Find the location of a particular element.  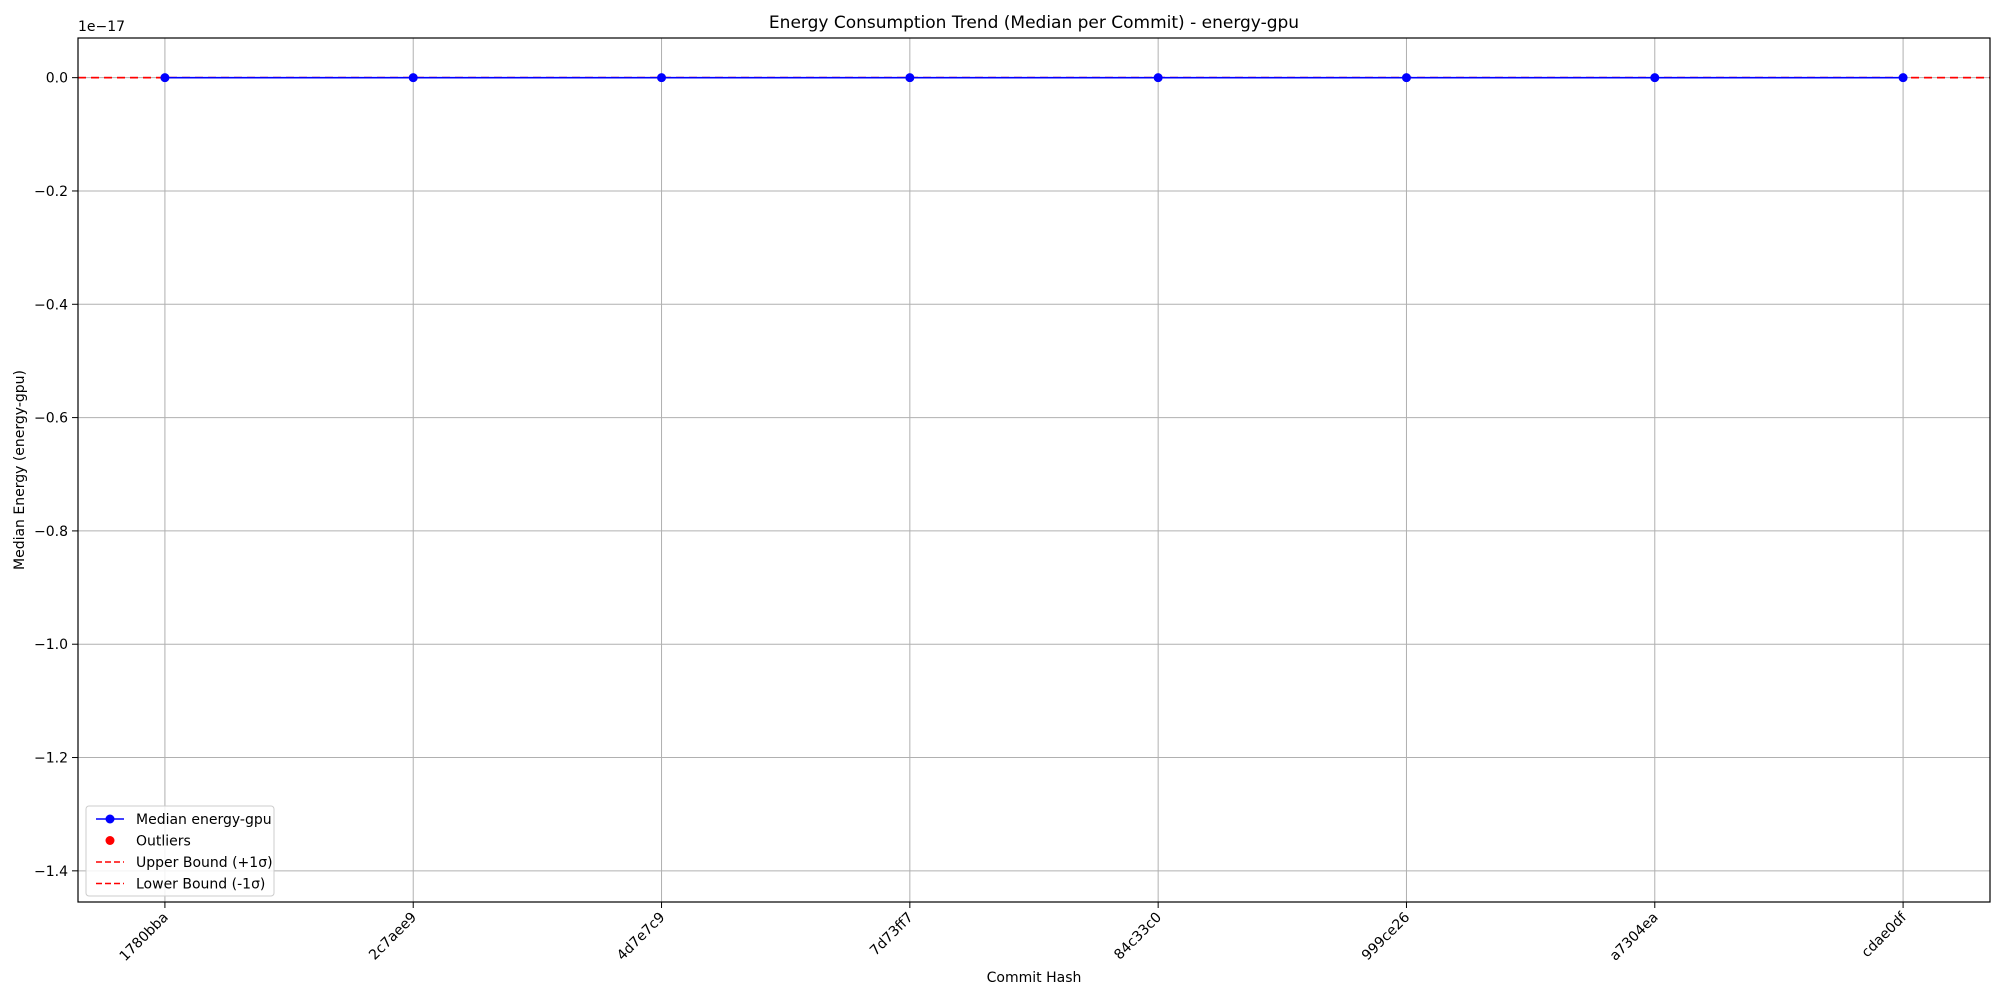

y-tick-label: −0.8 is located at coordinates (51, 532).